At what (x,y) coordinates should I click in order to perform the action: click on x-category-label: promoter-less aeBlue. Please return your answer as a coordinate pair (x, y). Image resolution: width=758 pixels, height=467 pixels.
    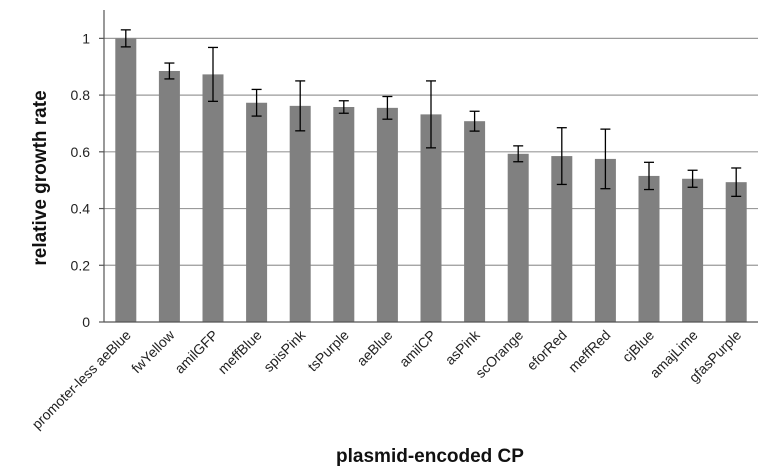
    Looking at the image, I should click on (82, 380).